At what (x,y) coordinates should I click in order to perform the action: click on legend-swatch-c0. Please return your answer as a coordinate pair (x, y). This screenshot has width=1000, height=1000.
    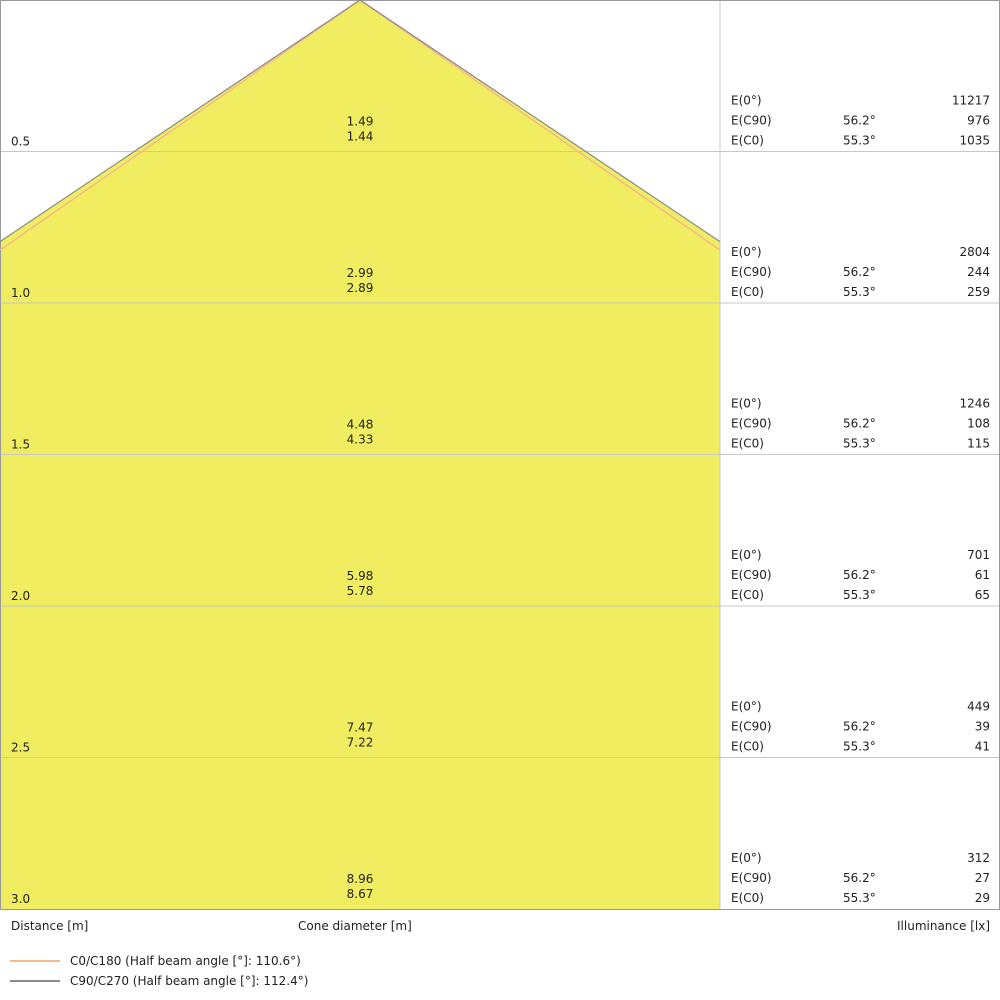
    Looking at the image, I should click on (35, 961).